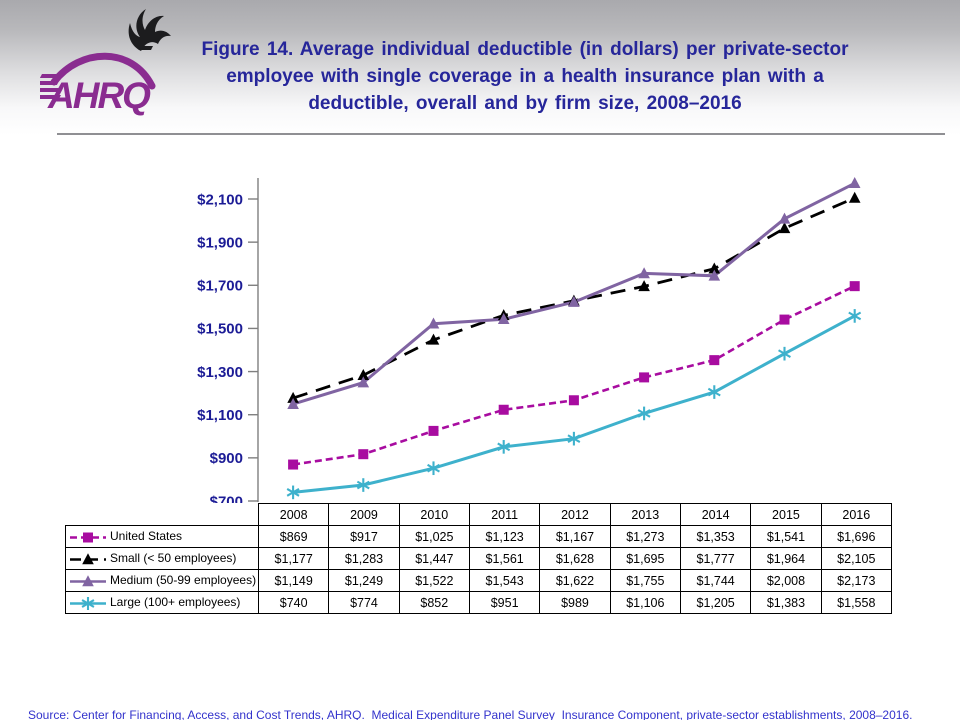 This screenshot has height=720, width=960. I want to click on value-cell: $1,149, so click(293, 580).